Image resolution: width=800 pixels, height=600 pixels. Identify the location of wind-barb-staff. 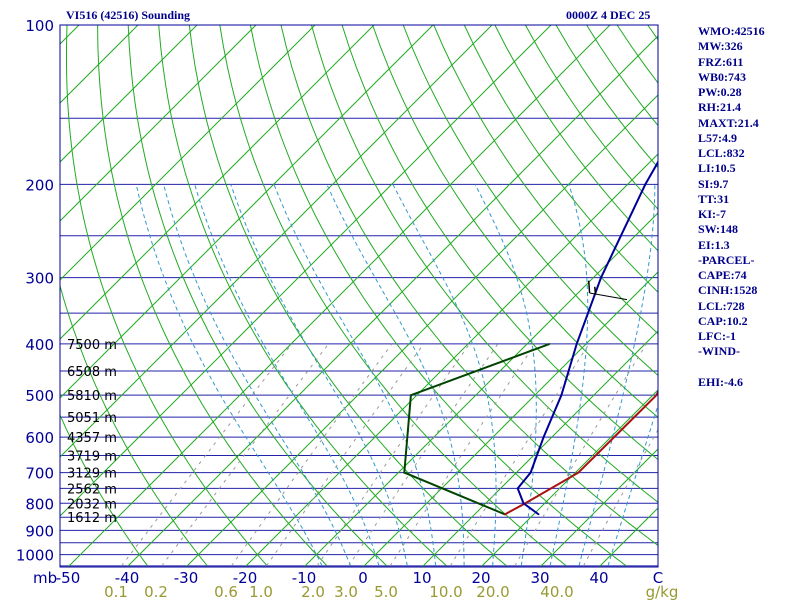
(608, 296).